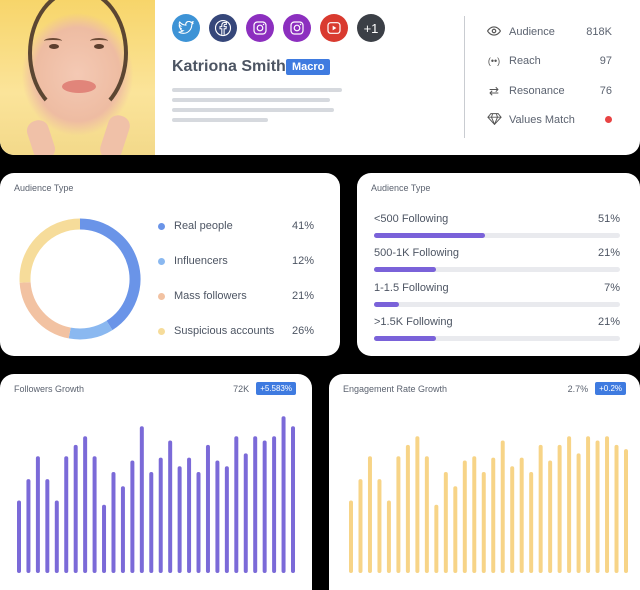 This screenshot has height=590, width=640. Describe the element at coordinates (488, 504) in the screenshot. I see `engagement-bar-chart` at that location.